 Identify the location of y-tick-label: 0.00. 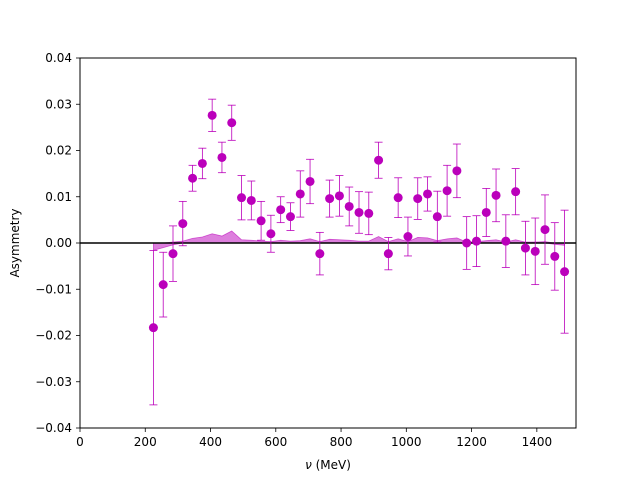
(58, 243).